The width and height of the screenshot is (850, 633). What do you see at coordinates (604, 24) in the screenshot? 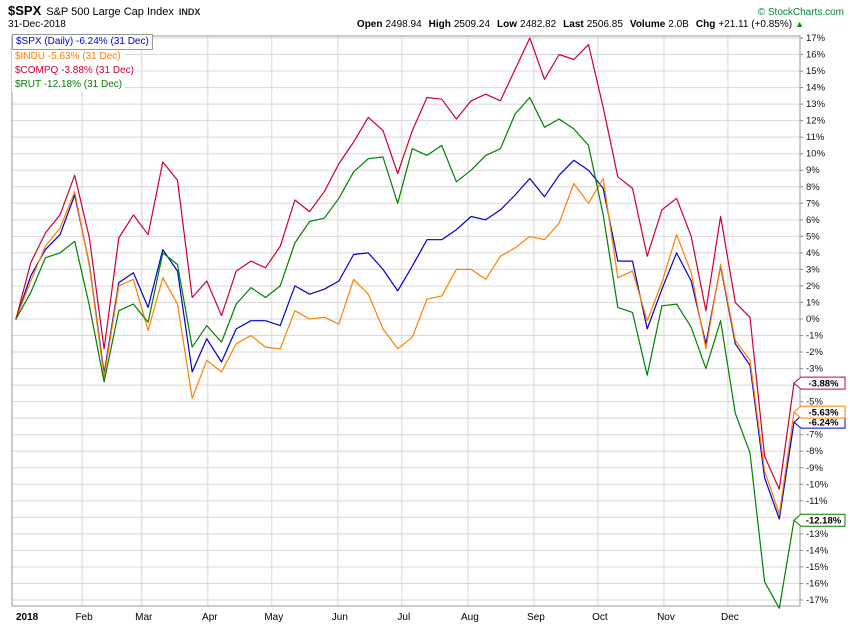
I see `last-value: 2506.85` at bounding box center [604, 24].